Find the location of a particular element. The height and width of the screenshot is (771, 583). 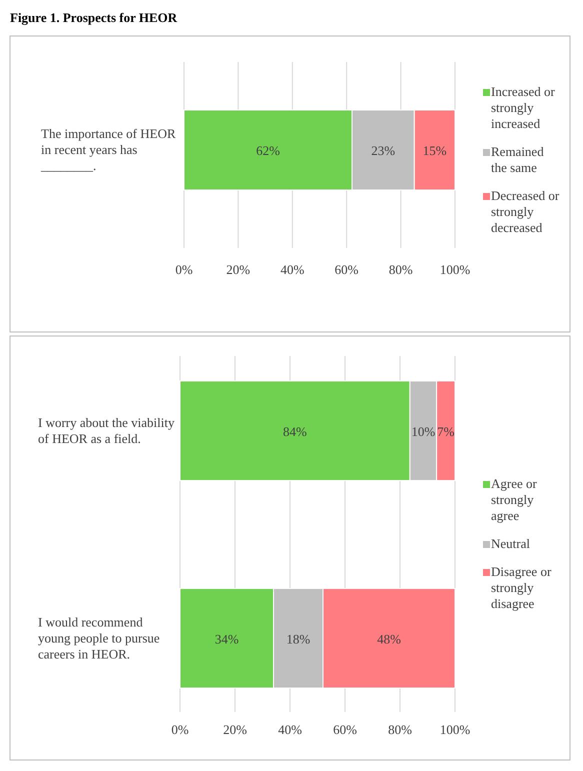

legend-label: Remained the same is located at coordinates (517, 159).